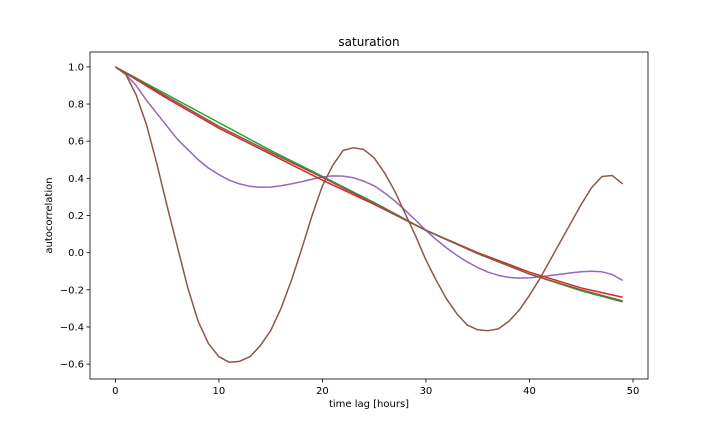  What do you see at coordinates (426, 391) in the screenshot?
I see `x-tick-label: 30` at bounding box center [426, 391].